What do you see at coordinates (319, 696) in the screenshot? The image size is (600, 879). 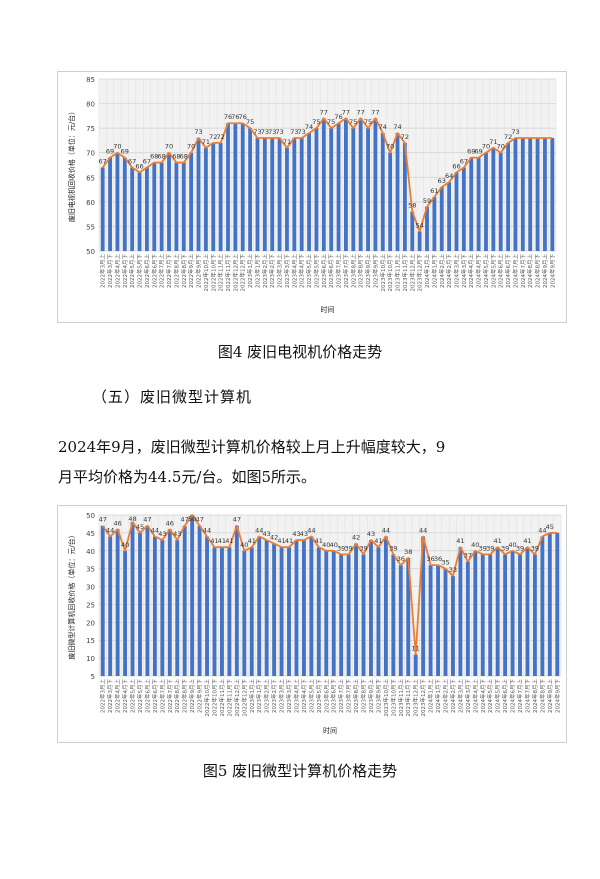 I see `x-tick-label: 2023年5月下` at bounding box center [319, 696].